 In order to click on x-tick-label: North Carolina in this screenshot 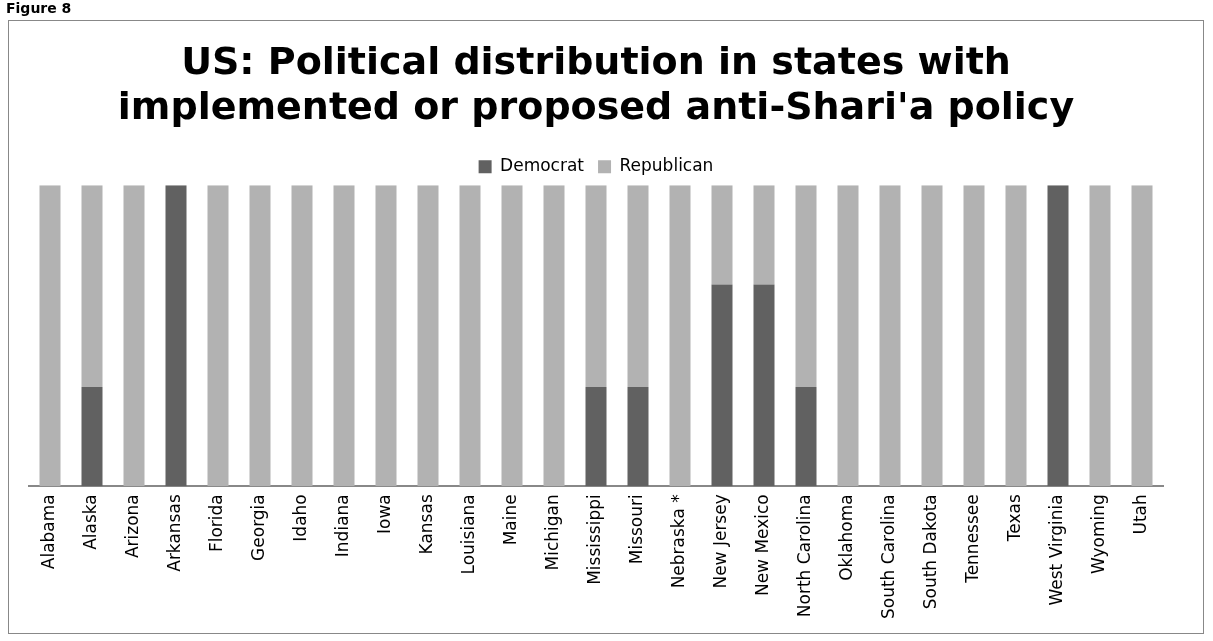, I will do `click(804, 556)`.